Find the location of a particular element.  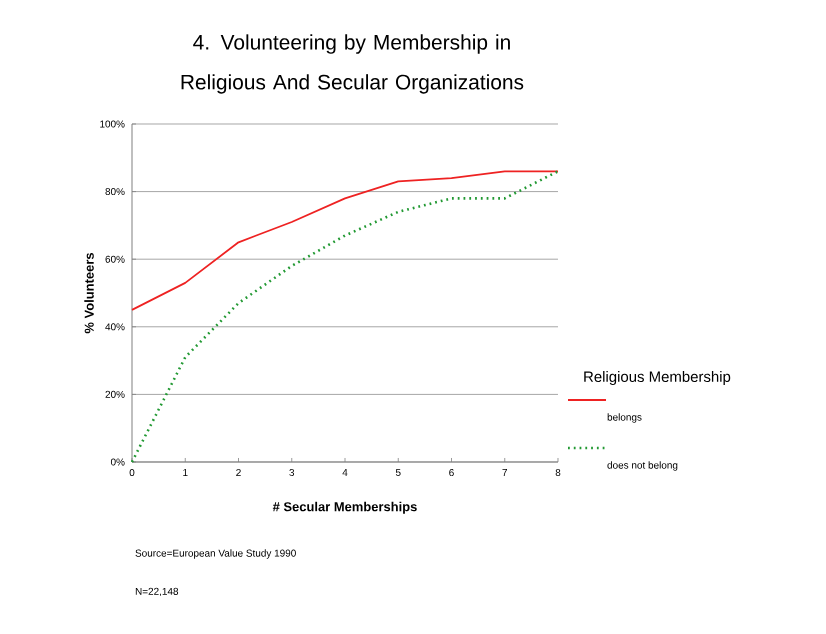

chart-title: 4. Volunteering by Membership in Religious And Secular Organizations is located at coordinates (352, 64).